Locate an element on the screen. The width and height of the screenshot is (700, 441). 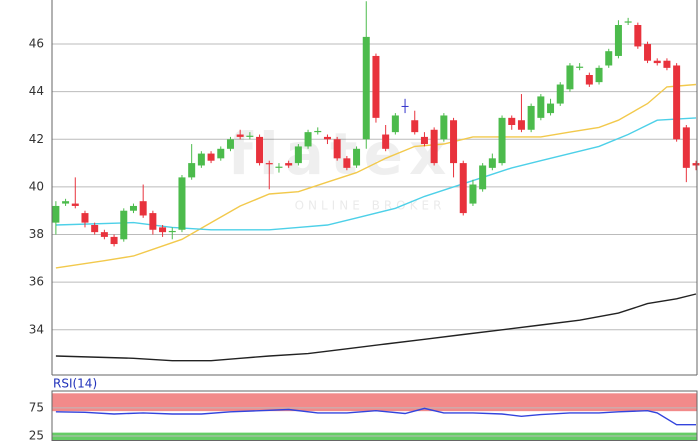
y-tick-label: 46 is located at coordinates (36, 44).